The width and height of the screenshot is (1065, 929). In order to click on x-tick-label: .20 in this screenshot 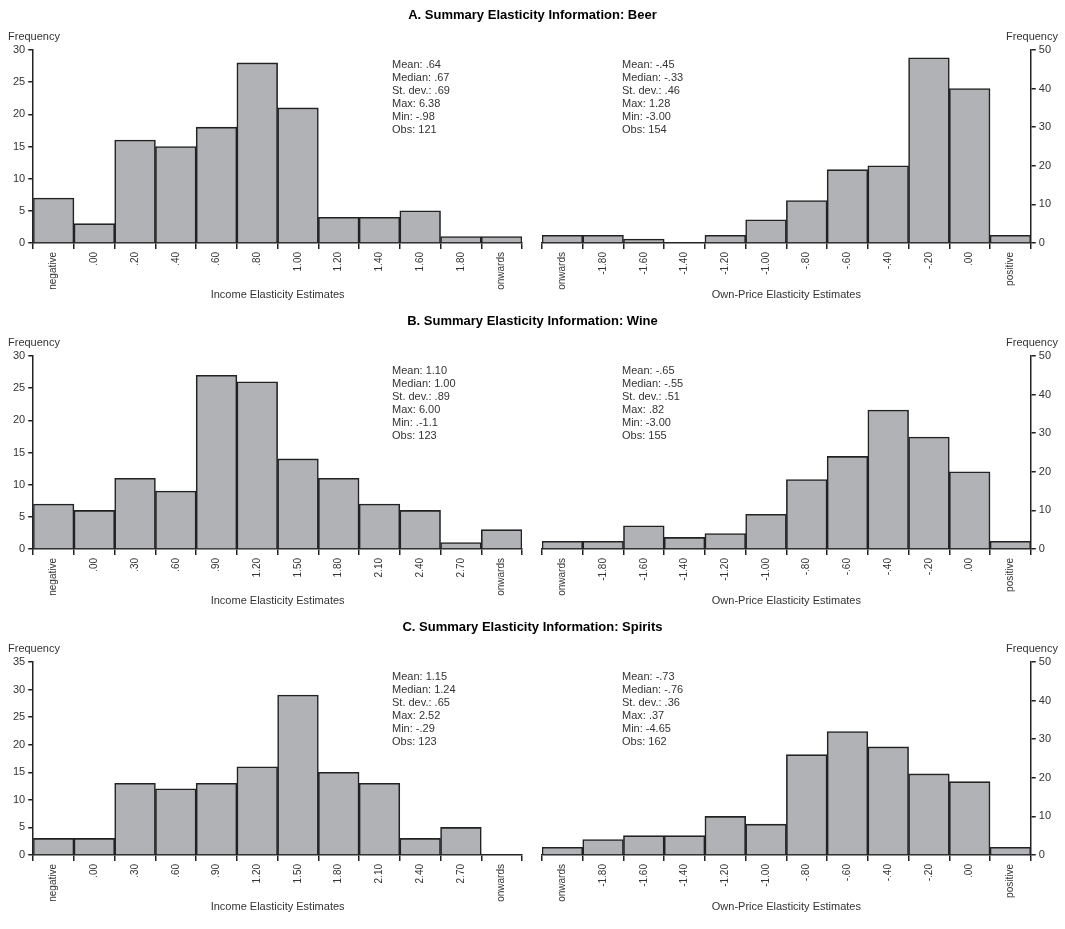, I will do `click(134, 258)`.